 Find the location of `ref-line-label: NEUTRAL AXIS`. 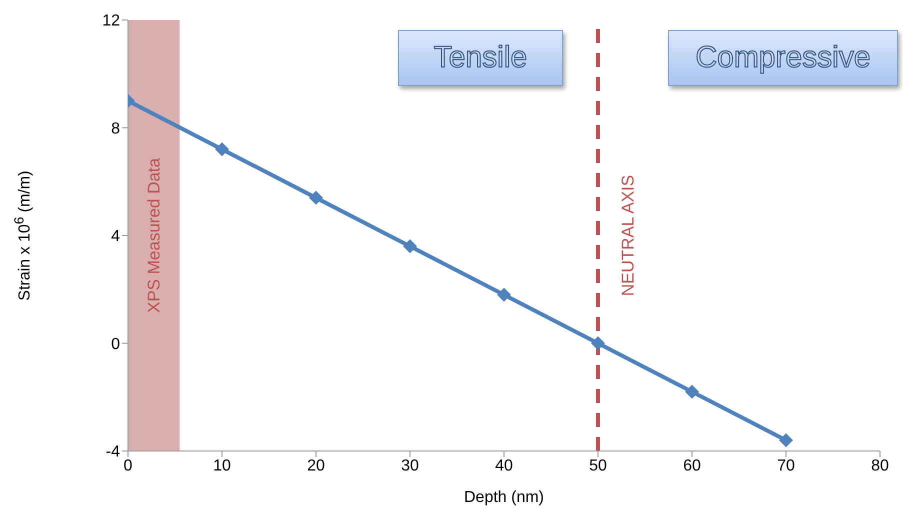

ref-line-label: NEUTRAL AXIS is located at coordinates (628, 235).